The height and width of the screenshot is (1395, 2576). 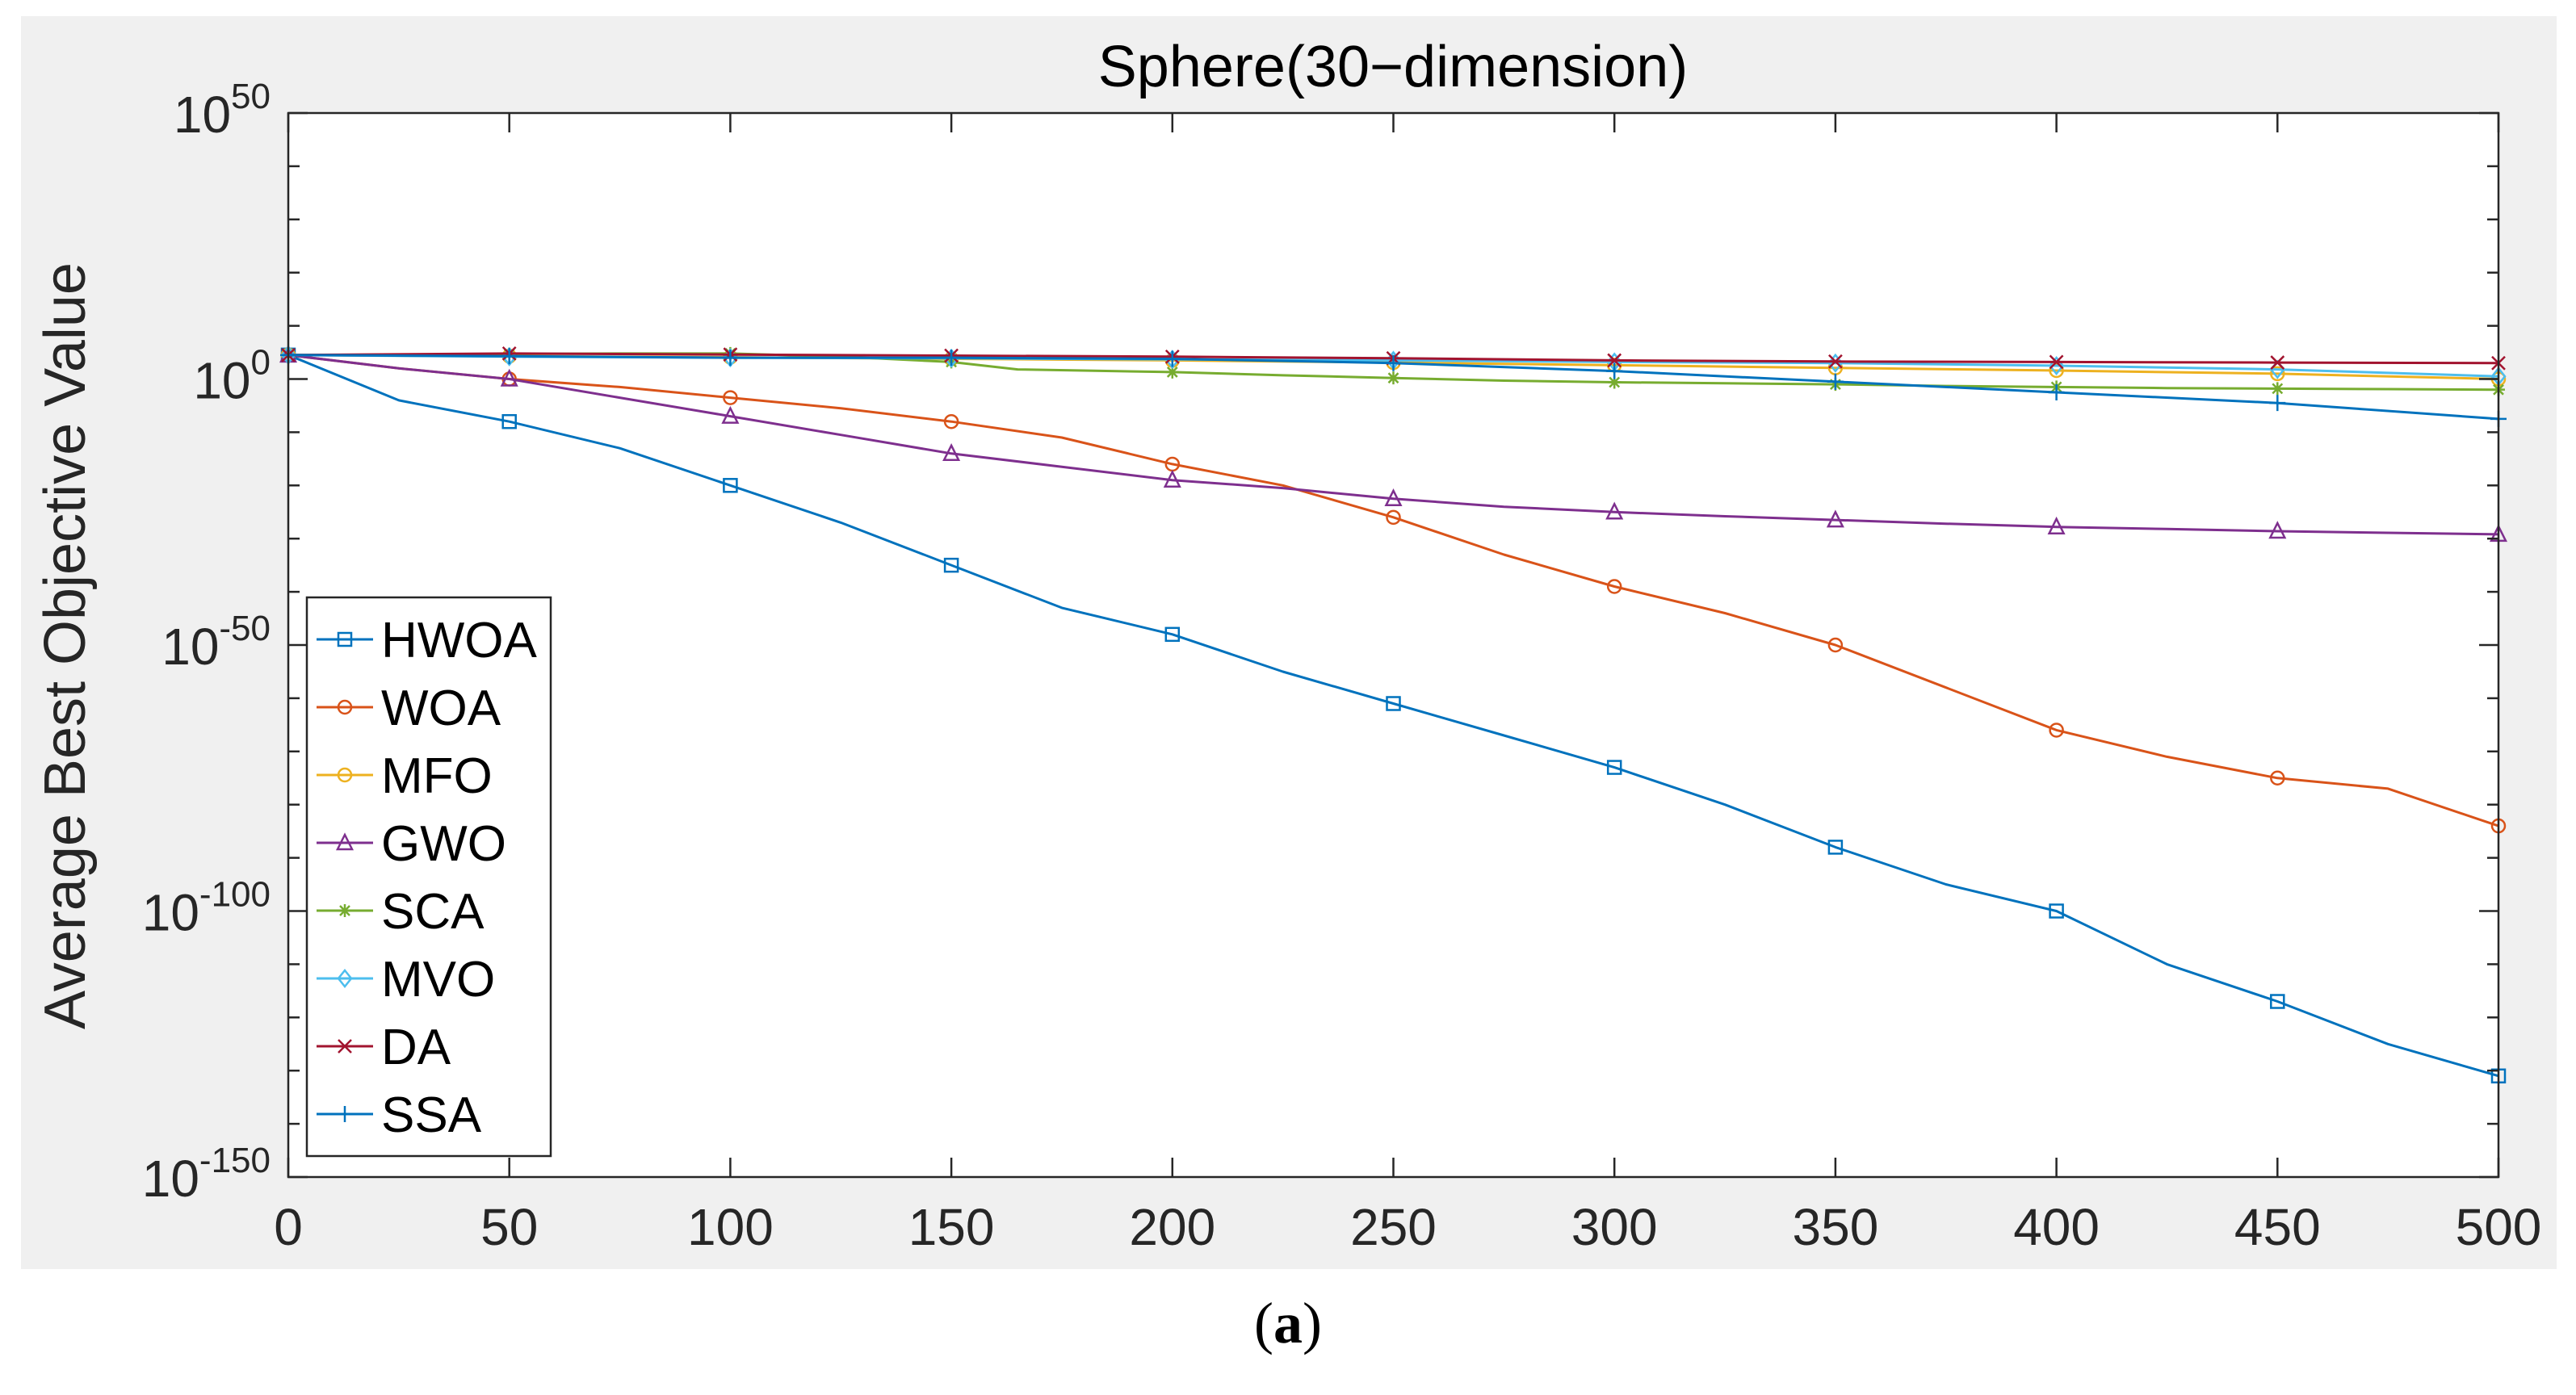 What do you see at coordinates (1312, 1323) in the screenshot?
I see `caption-close-paren: )` at bounding box center [1312, 1323].